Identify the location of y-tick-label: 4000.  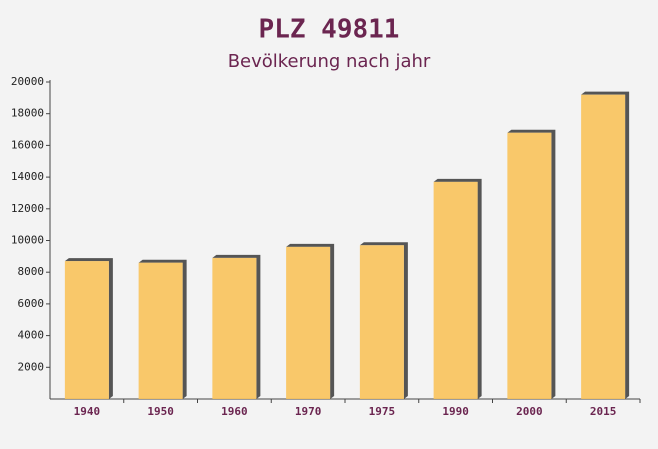
(31, 335).